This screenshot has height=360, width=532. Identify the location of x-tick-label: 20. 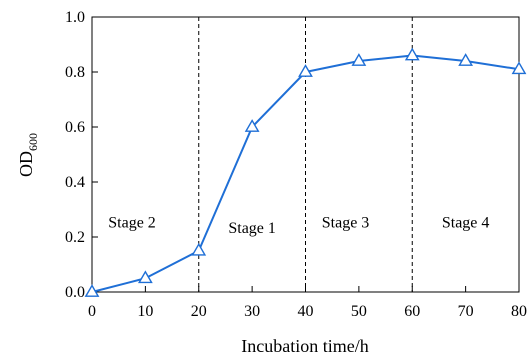
(199, 311).